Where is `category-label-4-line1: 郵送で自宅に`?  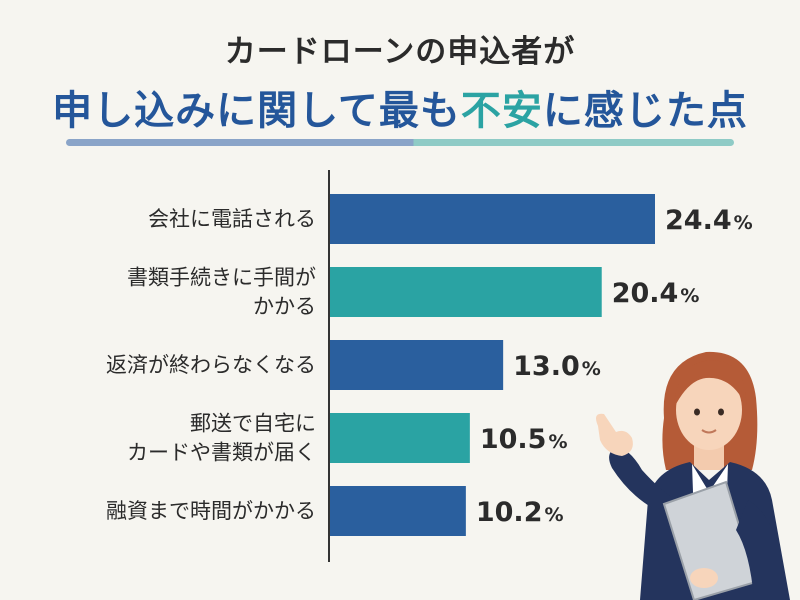 category-label-4-line1: 郵送で自宅に is located at coordinates (253, 424).